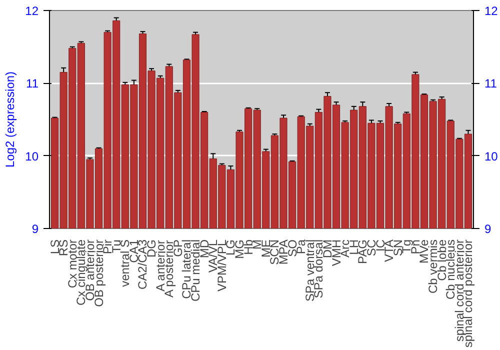  Describe the element at coordinates (35, 229) in the screenshot. I see `y-tick-label: 9` at that location.